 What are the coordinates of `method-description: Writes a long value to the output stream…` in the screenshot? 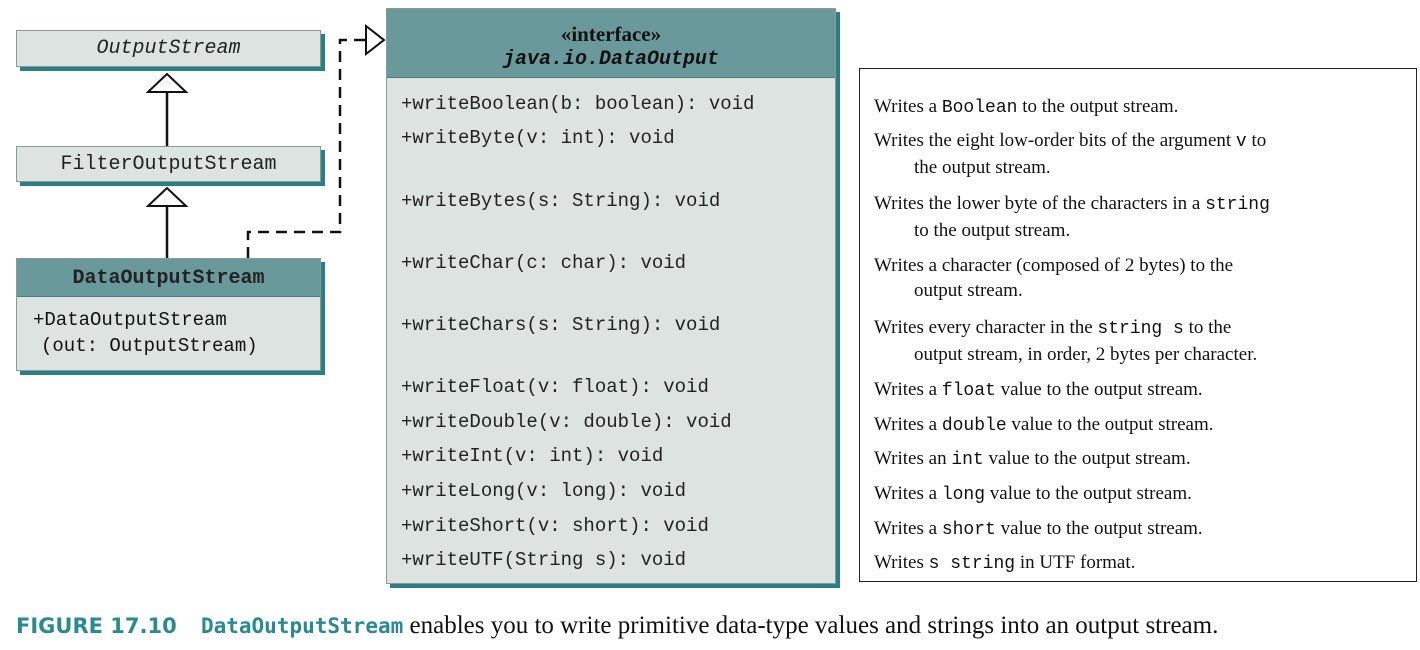 It's located at (1139, 494).